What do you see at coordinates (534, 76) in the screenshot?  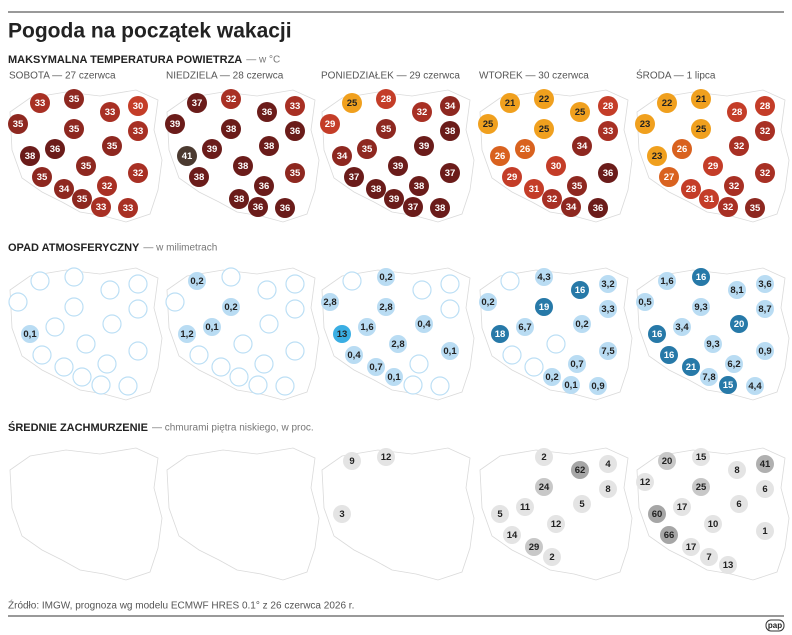 I see `day-label: WTOREK — 30 czerwca` at bounding box center [534, 76].